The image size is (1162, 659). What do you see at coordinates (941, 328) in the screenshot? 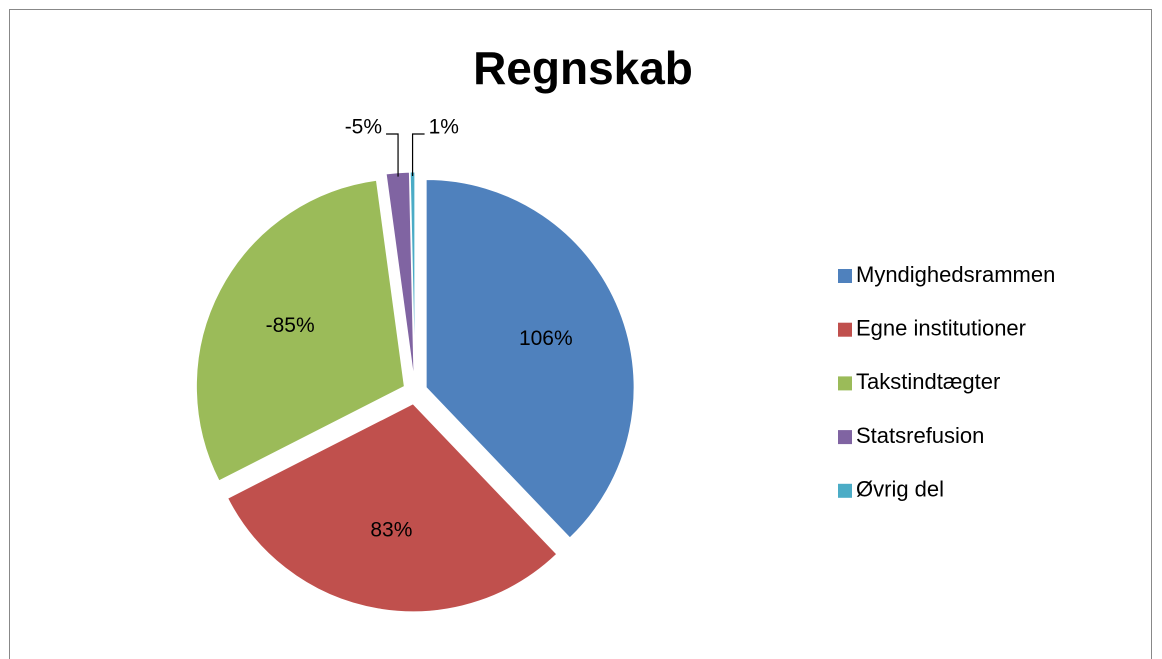
I see `legend-label: Egne institutioner` at bounding box center [941, 328].